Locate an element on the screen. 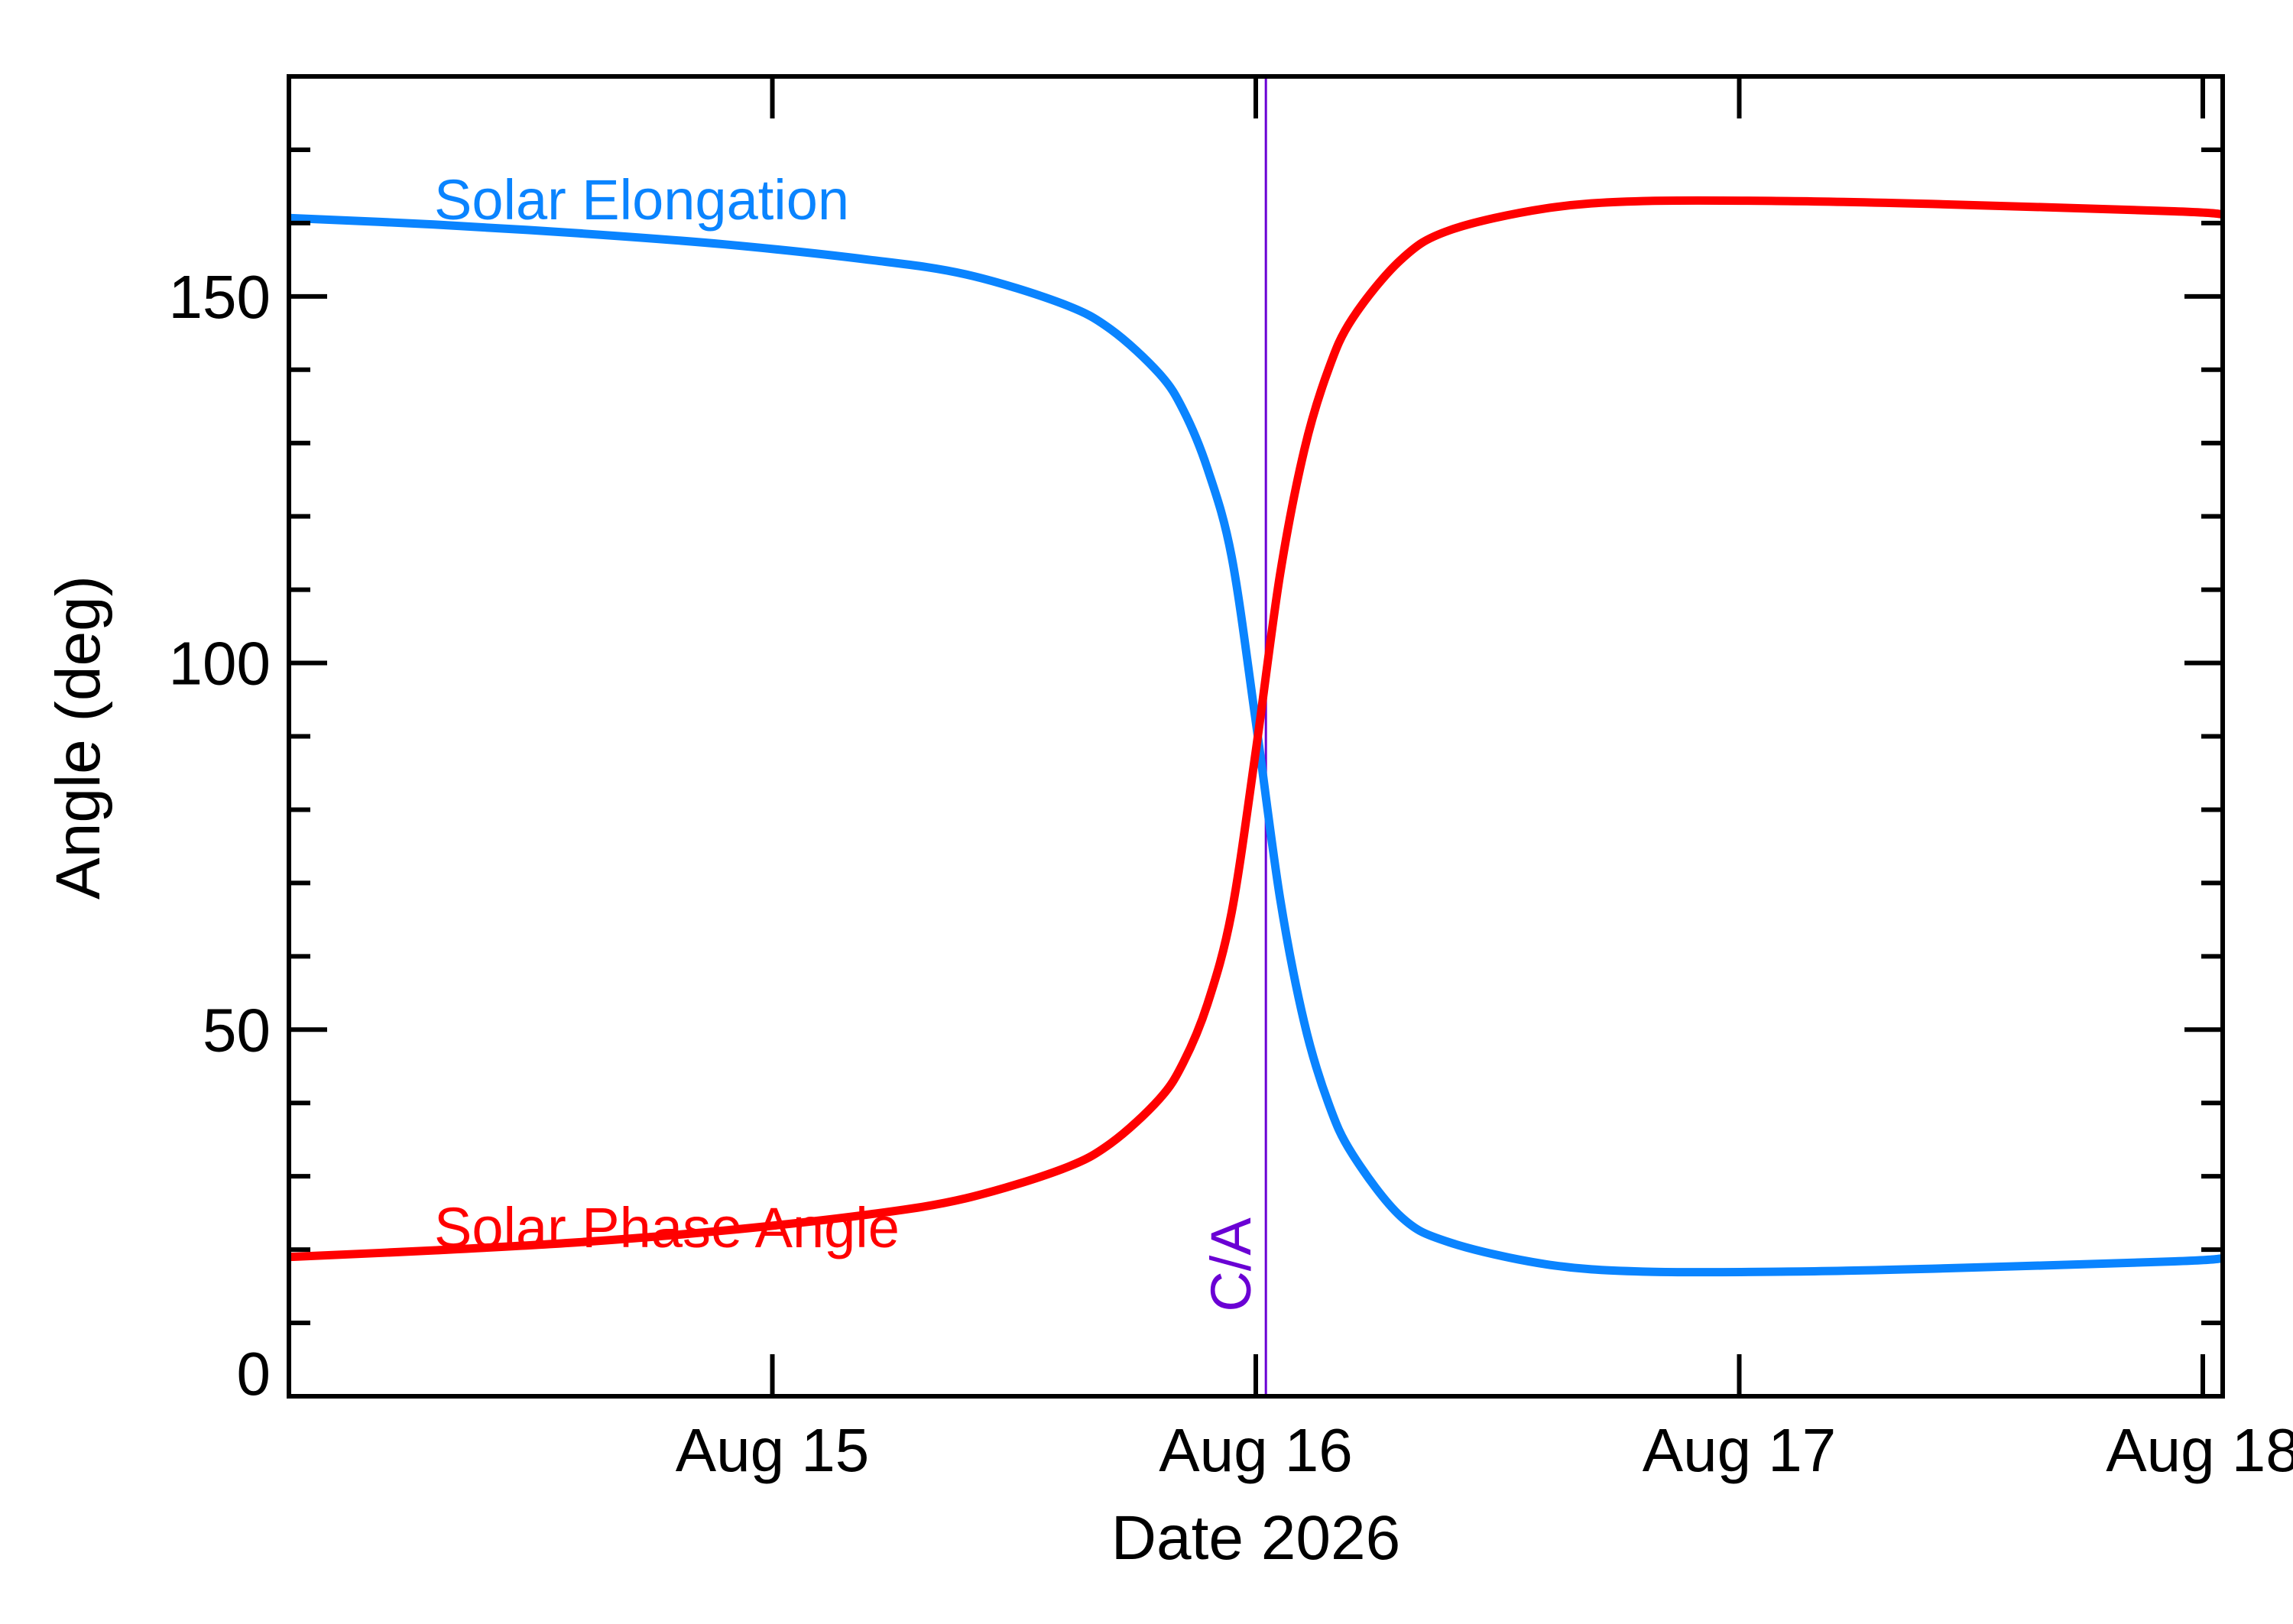  x-tick-label: Aug 16 is located at coordinates (1256, 1450).